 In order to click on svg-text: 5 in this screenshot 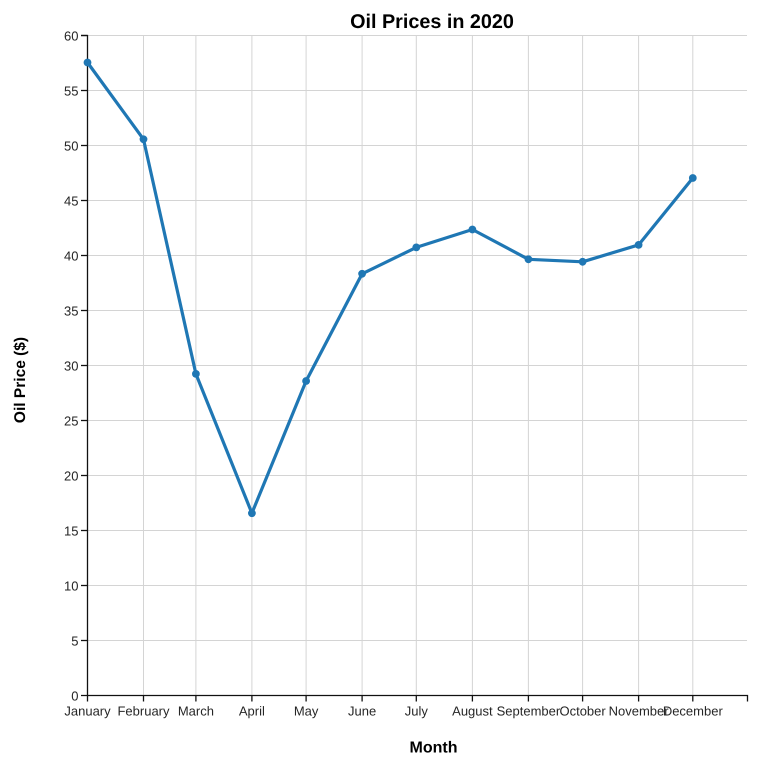, I will do `click(74, 641)`.